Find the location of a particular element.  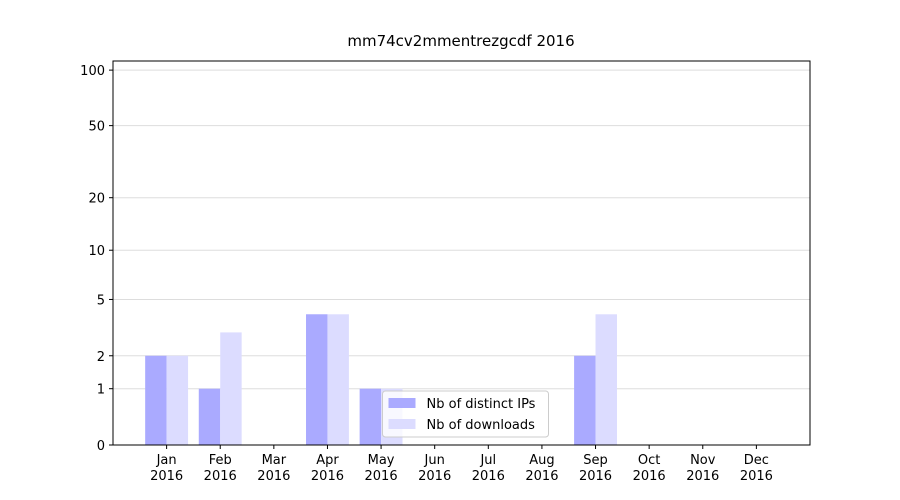

legend-label: Nb of downloads is located at coordinates (481, 425).